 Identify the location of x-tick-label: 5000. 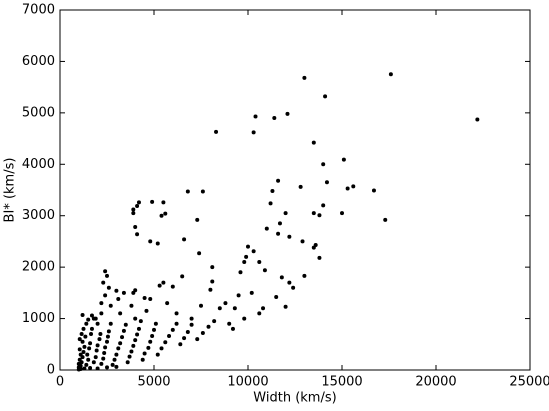
(153, 382).